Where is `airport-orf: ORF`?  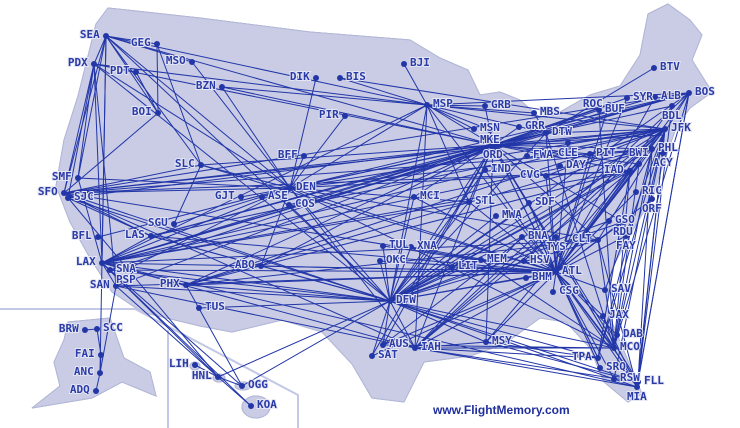
airport-orf: ORF is located at coordinates (652, 208).